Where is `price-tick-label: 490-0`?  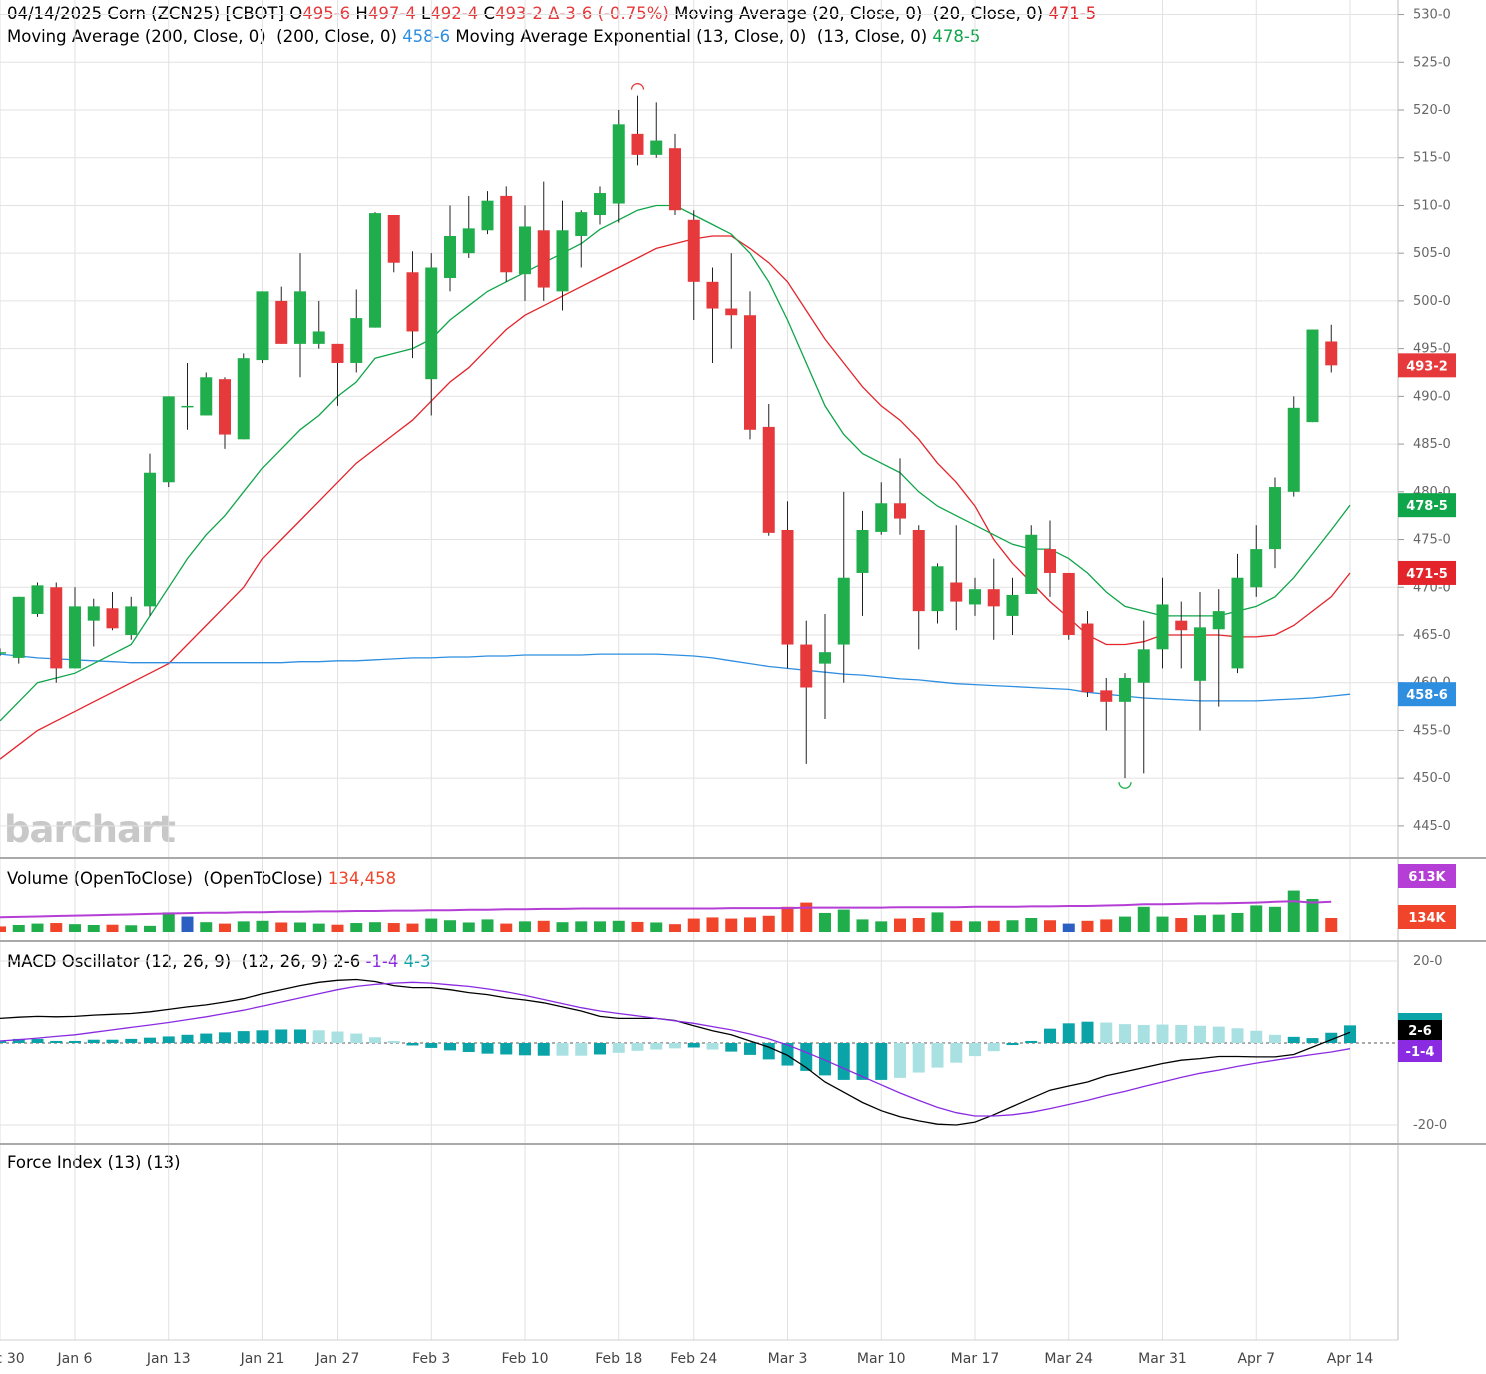 price-tick-label: 490-0 is located at coordinates (1432, 396).